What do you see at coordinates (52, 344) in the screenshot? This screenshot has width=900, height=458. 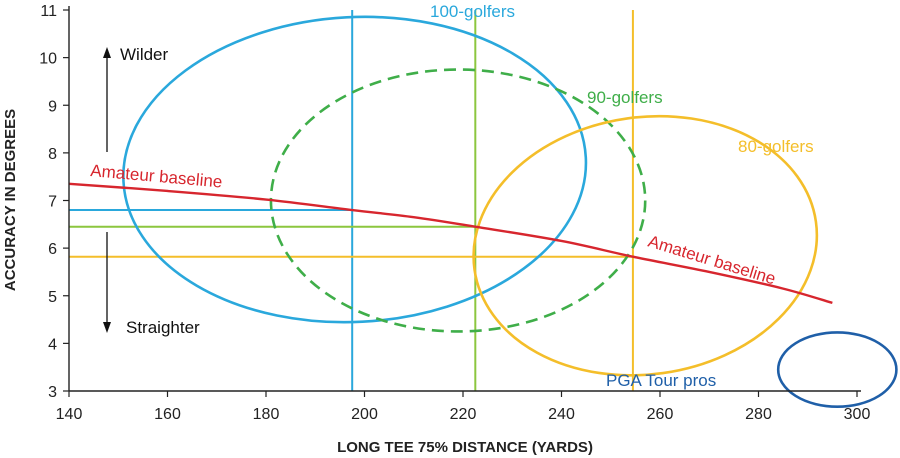 I see `y-tick-label: 4` at bounding box center [52, 344].